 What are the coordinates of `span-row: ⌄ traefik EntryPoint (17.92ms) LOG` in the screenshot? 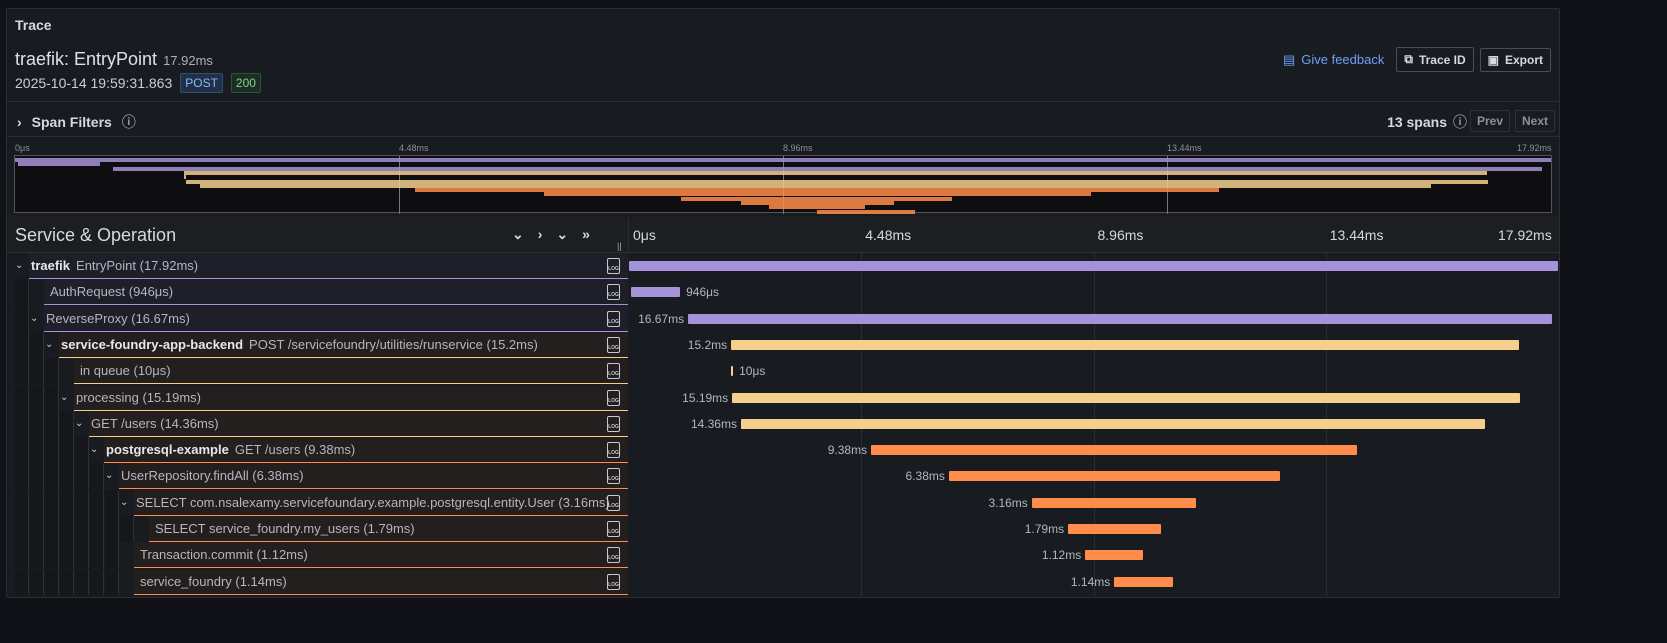 It's located at (783, 266).